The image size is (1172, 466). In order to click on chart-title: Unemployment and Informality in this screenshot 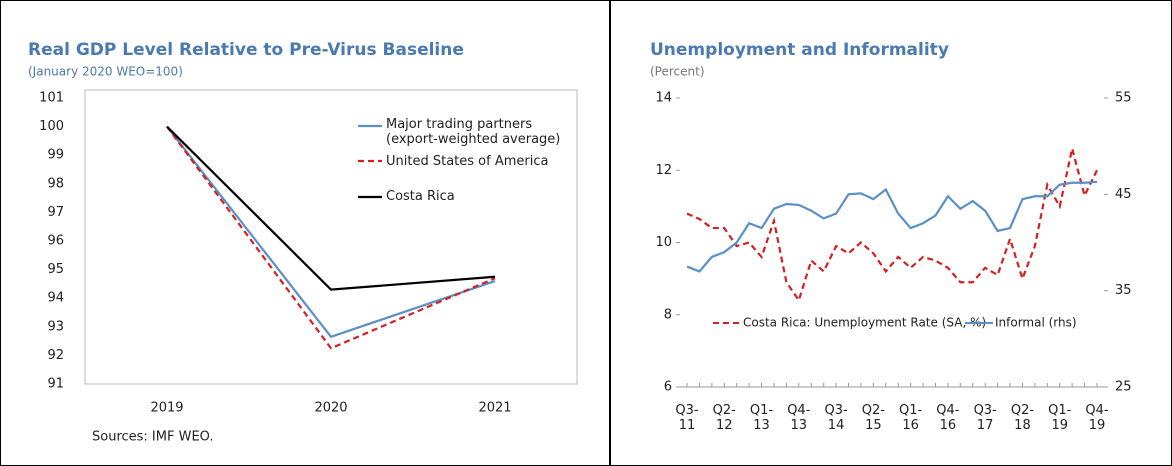, I will do `click(799, 50)`.